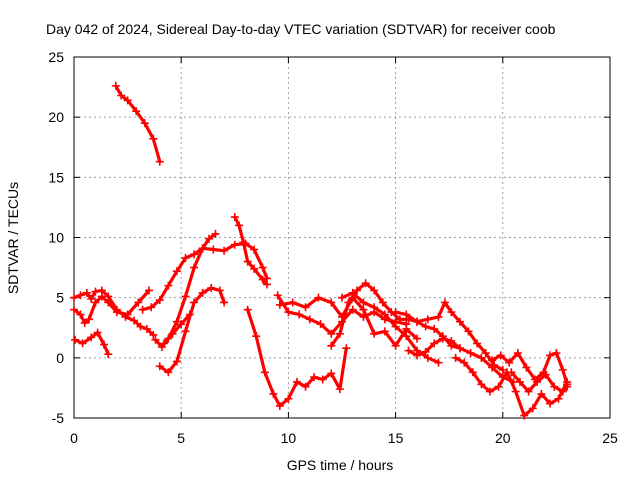  Describe the element at coordinates (60, 298) in the screenshot. I see `y-tick-label: 5` at that location.